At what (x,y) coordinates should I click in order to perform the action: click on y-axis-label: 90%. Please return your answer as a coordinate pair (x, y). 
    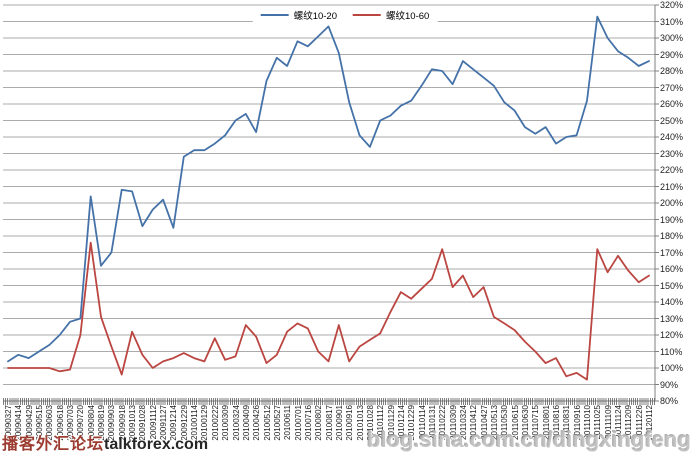
    Looking at the image, I should click on (669, 384).